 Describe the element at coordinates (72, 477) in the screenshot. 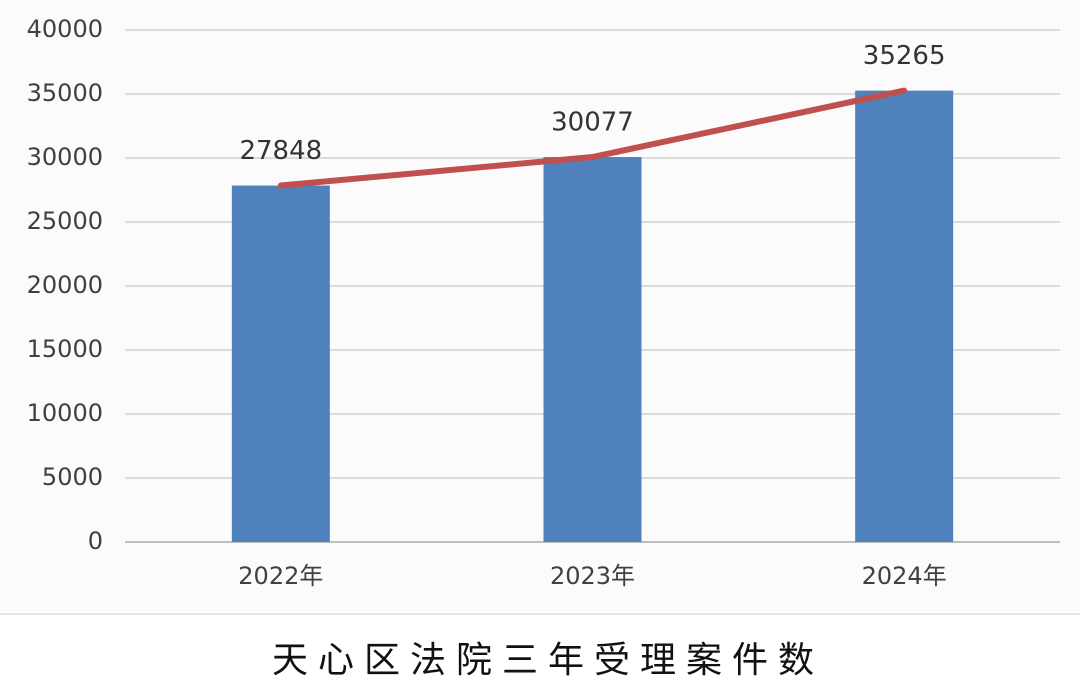

I see `y-tick-label: 5000` at that location.